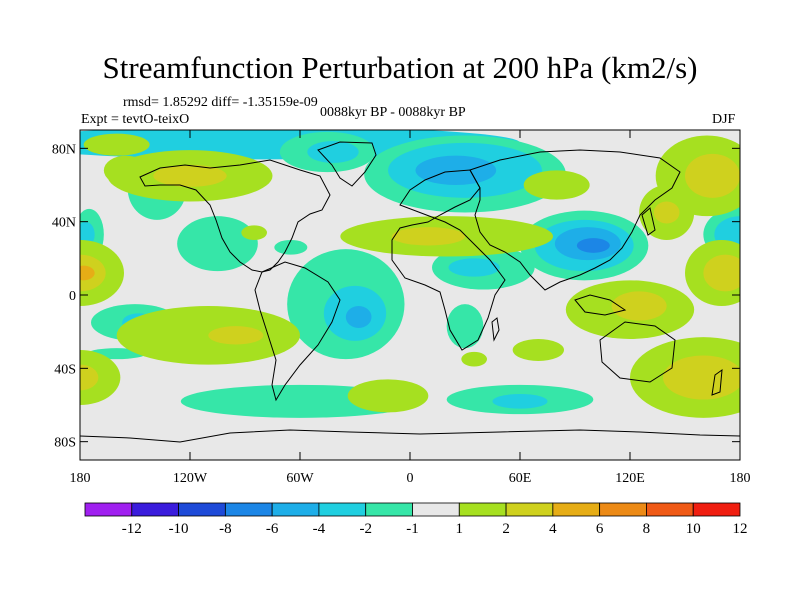 The width and height of the screenshot is (800, 600). Describe the element at coordinates (64, 149) in the screenshot. I see `y-tick-label: 80N` at that location.